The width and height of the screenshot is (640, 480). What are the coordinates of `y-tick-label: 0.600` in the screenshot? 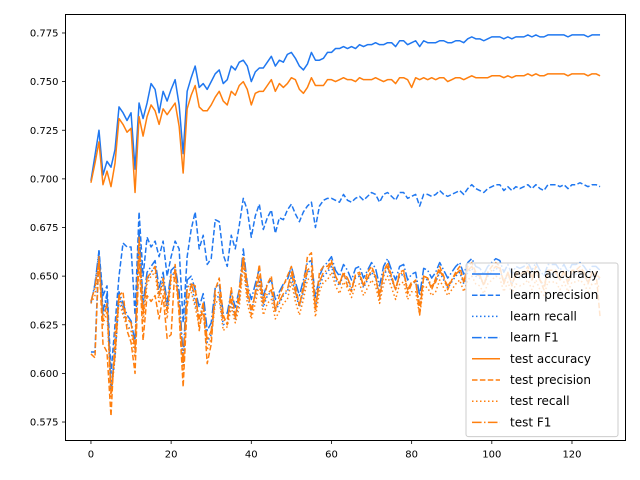 It's located at (44, 374).